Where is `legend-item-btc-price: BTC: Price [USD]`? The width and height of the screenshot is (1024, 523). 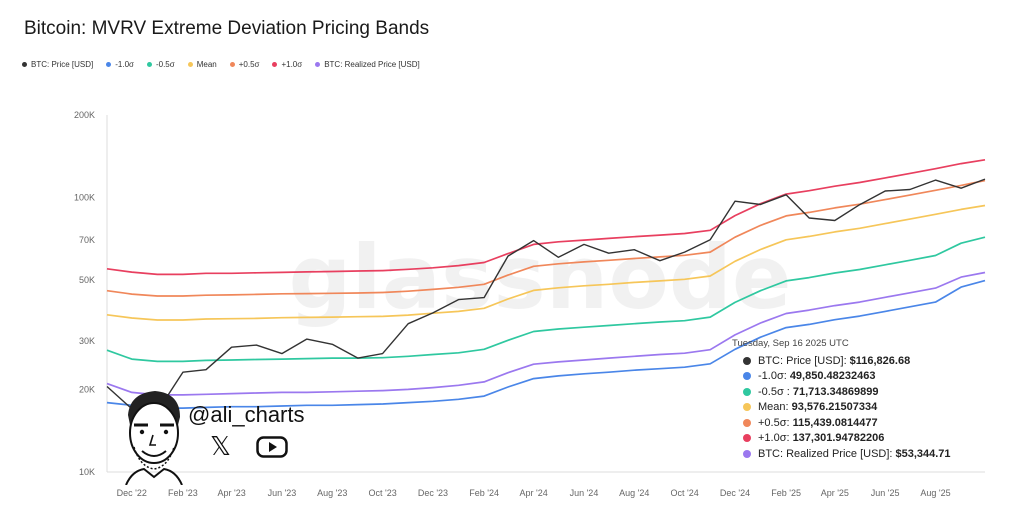 legend-item-btc-price: BTC: Price [USD] is located at coordinates (57, 64).